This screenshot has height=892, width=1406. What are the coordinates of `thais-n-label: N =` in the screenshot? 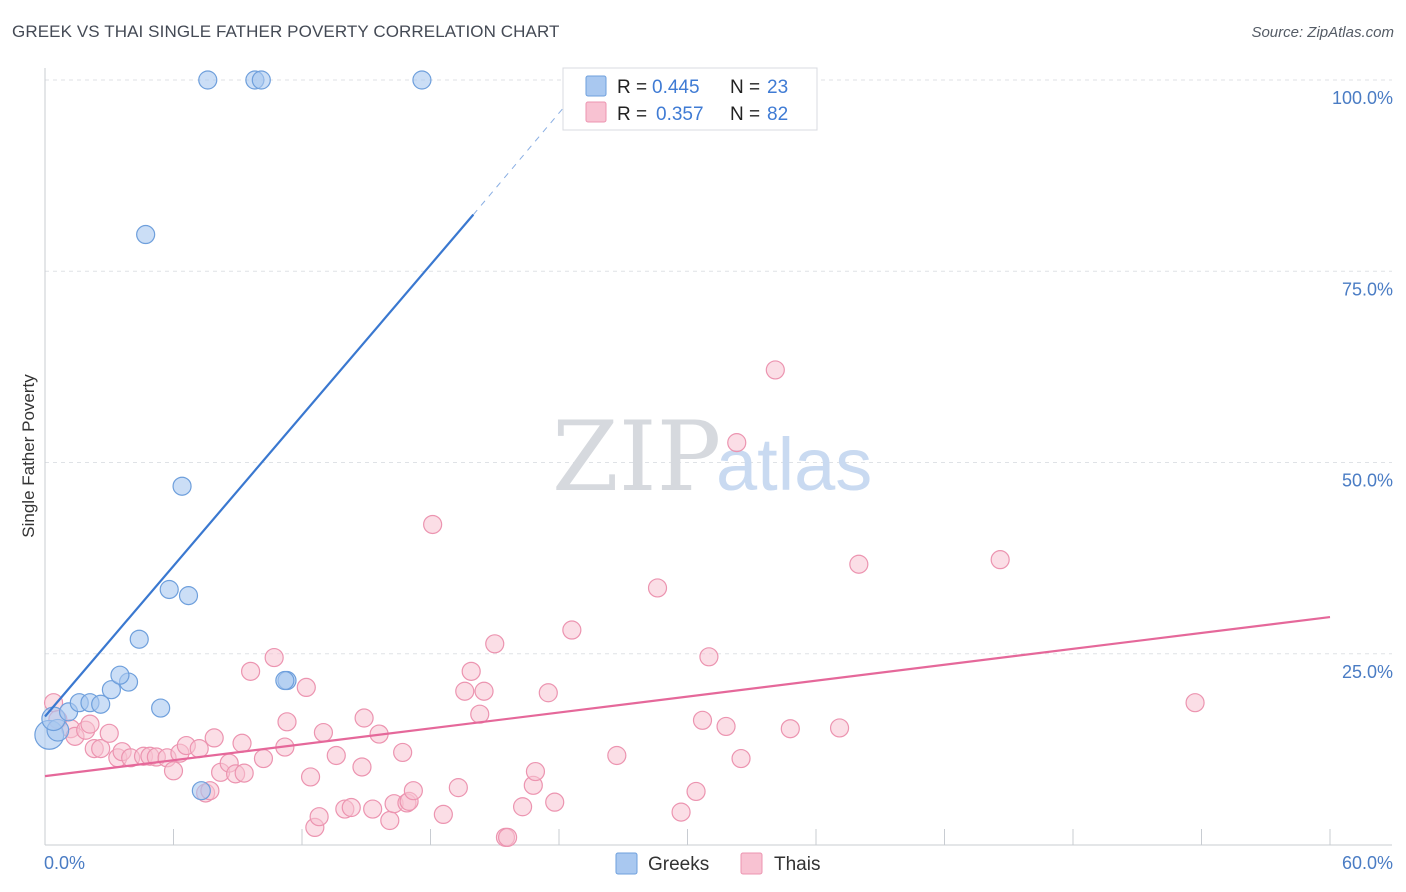 It's located at (745, 114).